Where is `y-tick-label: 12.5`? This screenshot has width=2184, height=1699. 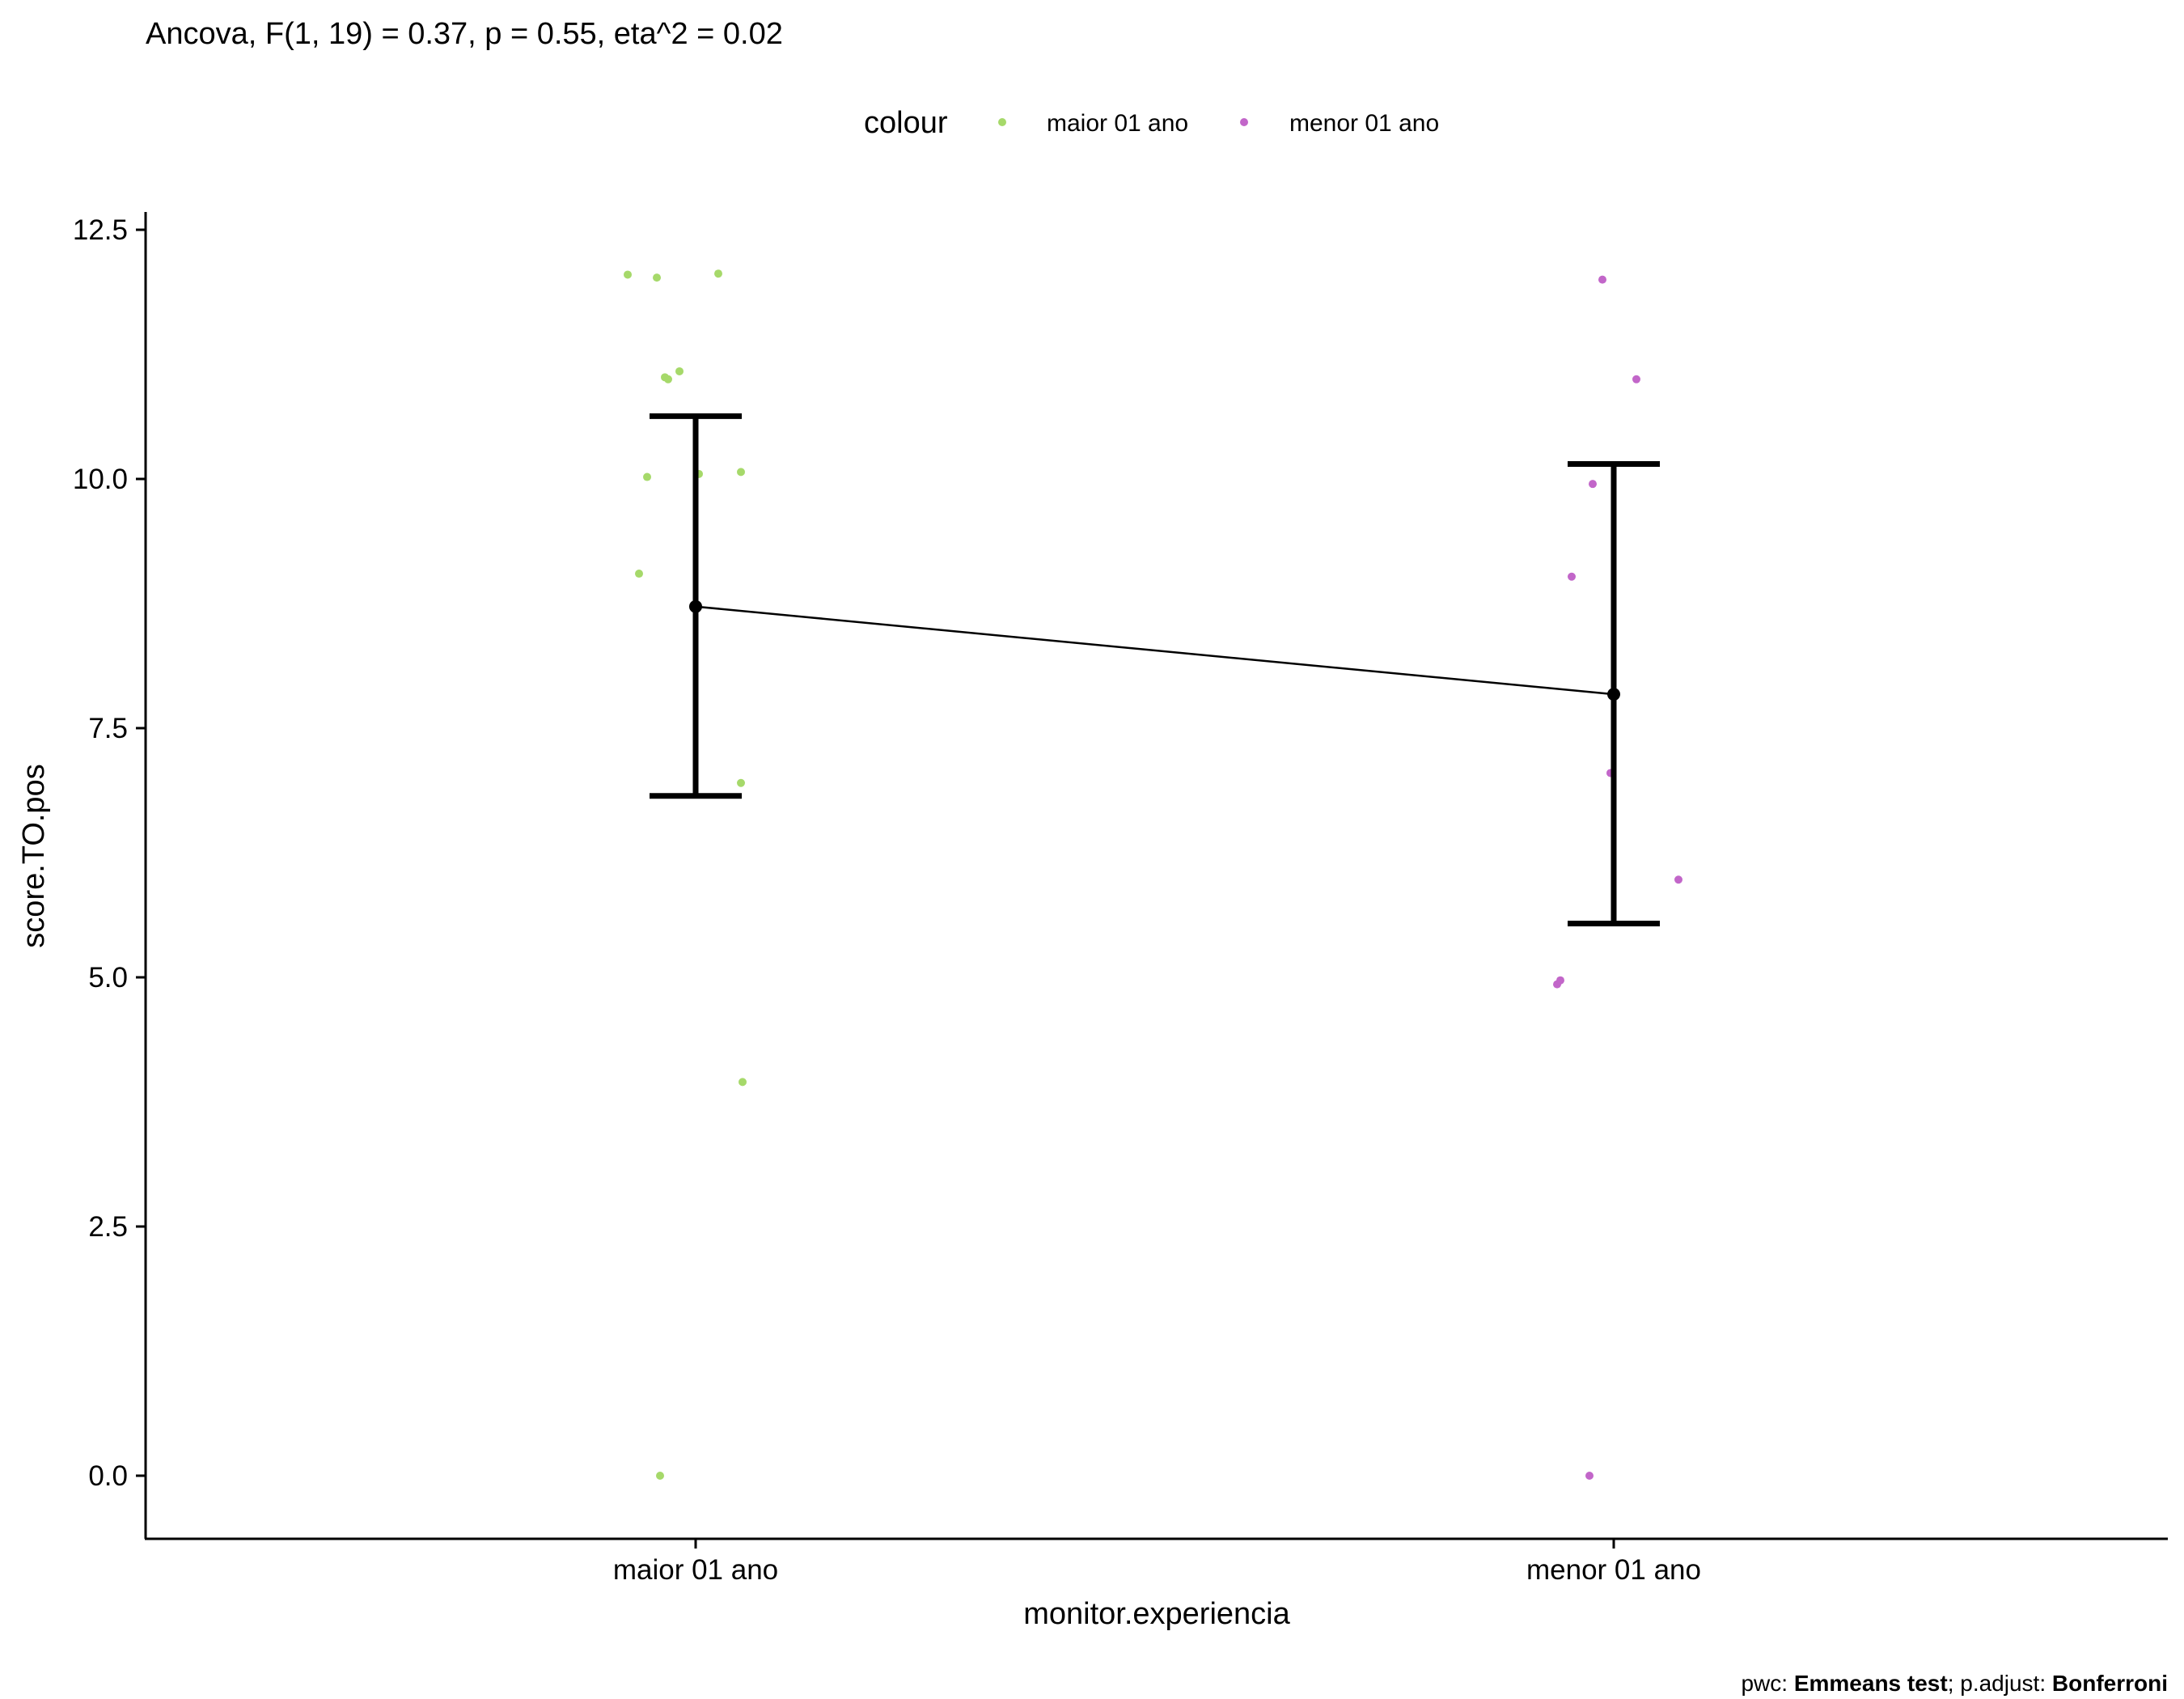
y-tick-label: 12.5 is located at coordinates (100, 230).